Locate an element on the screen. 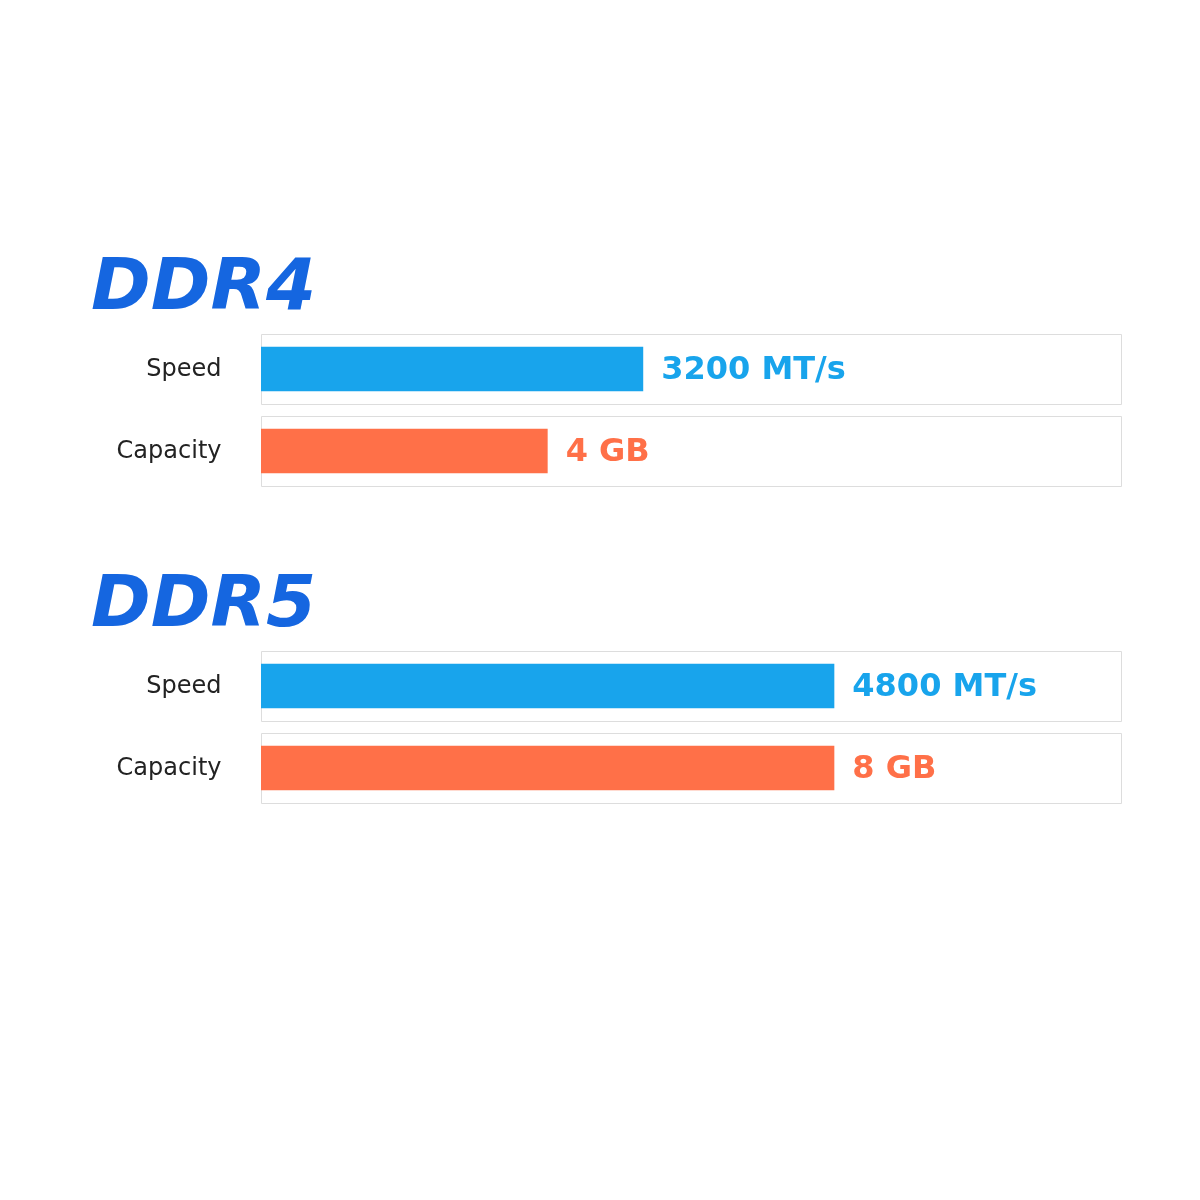 Image resolution: width=1200 pixels, height=1200 pixels. chart-title: DDR4 is located at coordinates (204, 284).